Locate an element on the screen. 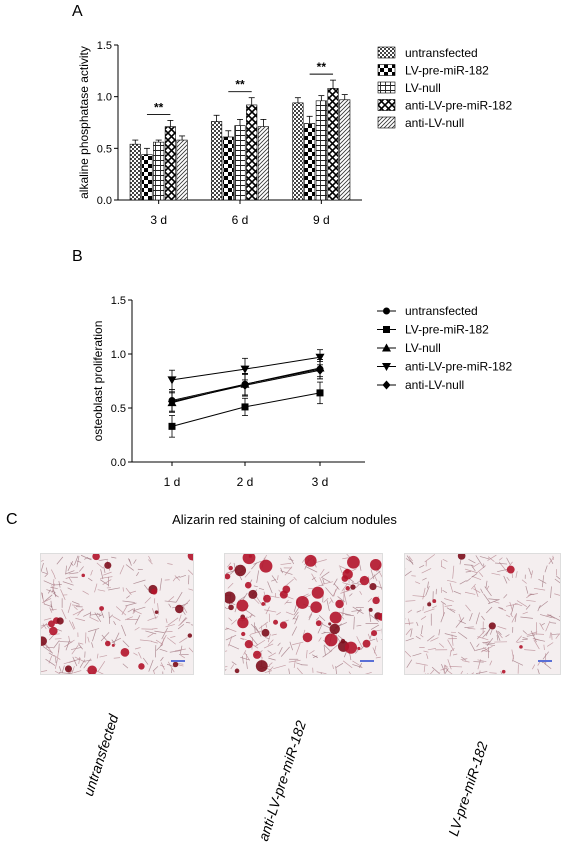 Image resolution: width=569 pixels, height=843 pixels. significance-mark: ** is located at coordinates (322, 67).